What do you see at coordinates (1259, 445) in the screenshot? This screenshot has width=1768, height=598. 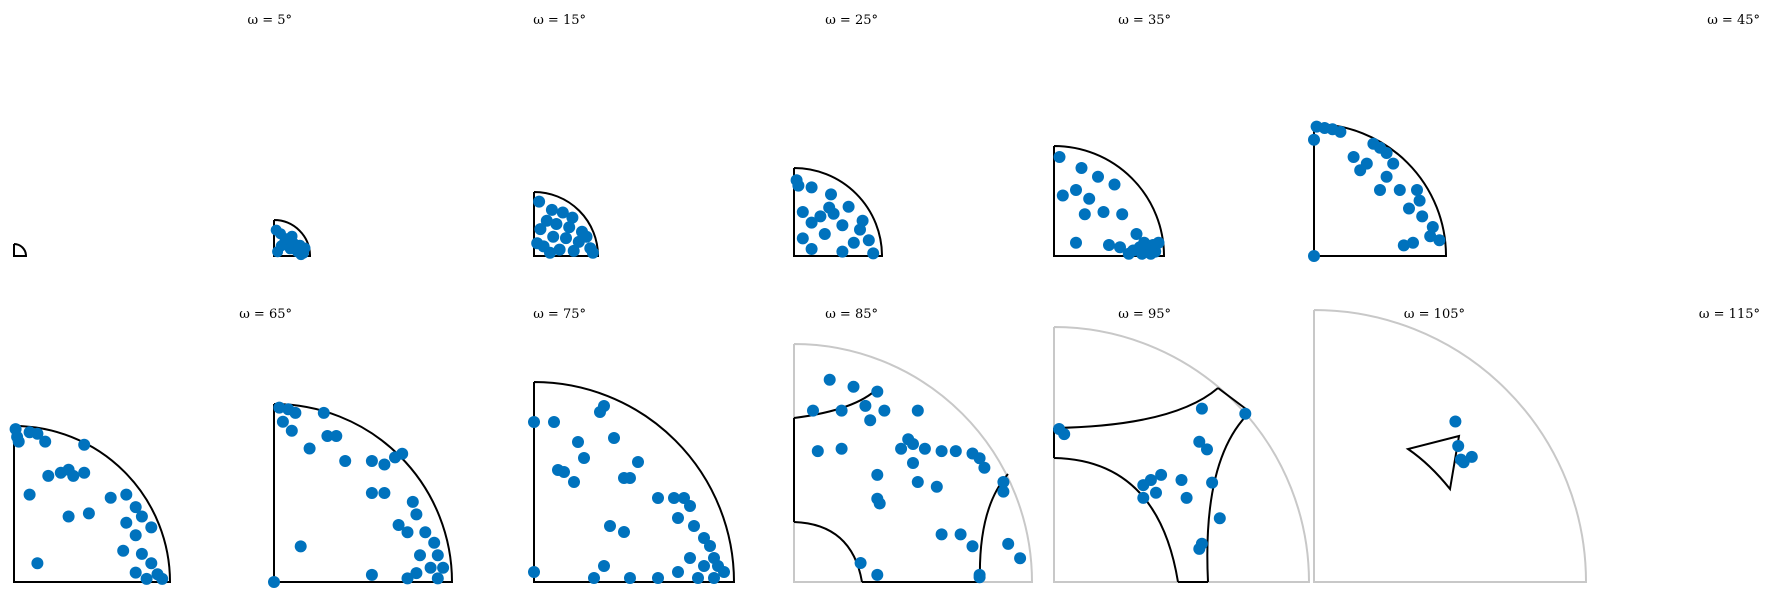 I see `panel-omega-105: ω = 105°` at bounding box center [1259, 445].